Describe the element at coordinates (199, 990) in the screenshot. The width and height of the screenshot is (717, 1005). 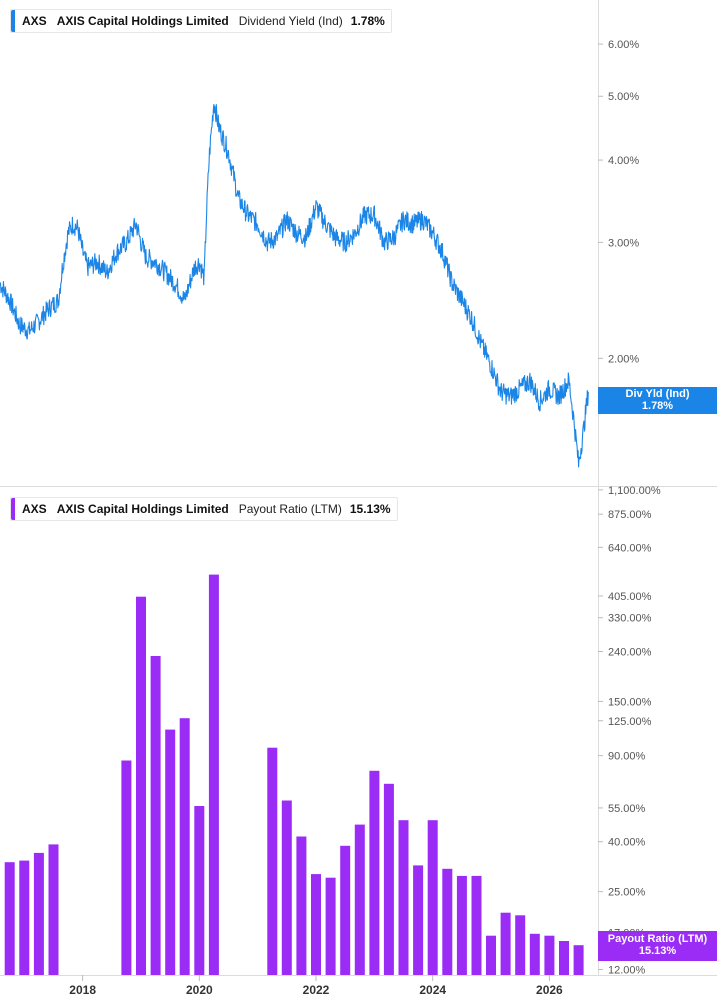
I see `x-tick-label: 2020` at that location.